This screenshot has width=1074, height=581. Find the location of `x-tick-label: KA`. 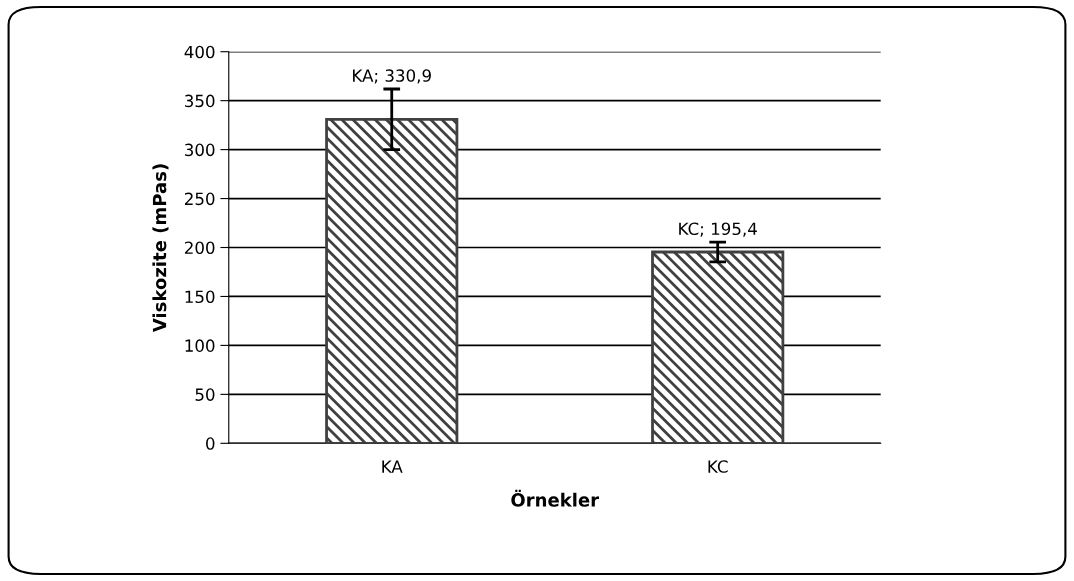

x-tick-label: KA is located at coordinates (392, 466).